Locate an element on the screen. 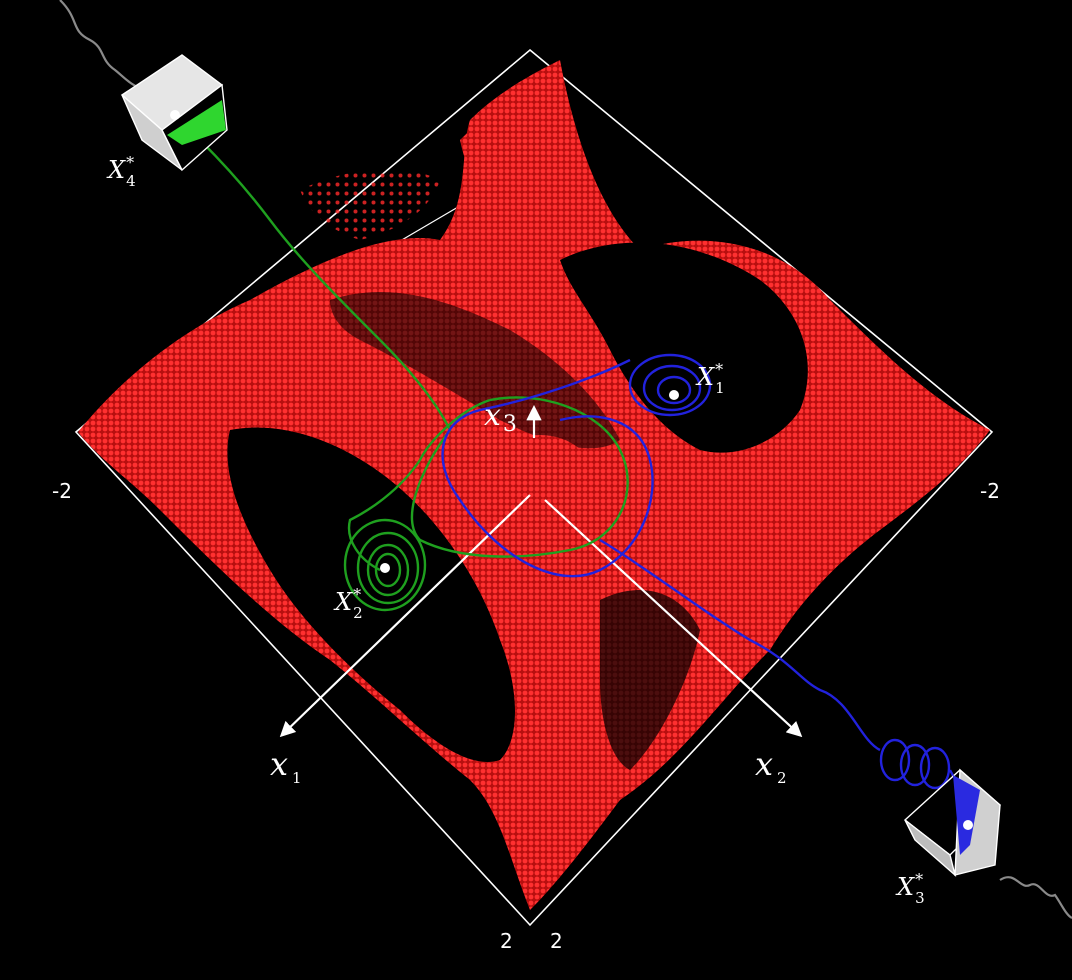  tick-left: -2 is located at coordinates (62, 491).